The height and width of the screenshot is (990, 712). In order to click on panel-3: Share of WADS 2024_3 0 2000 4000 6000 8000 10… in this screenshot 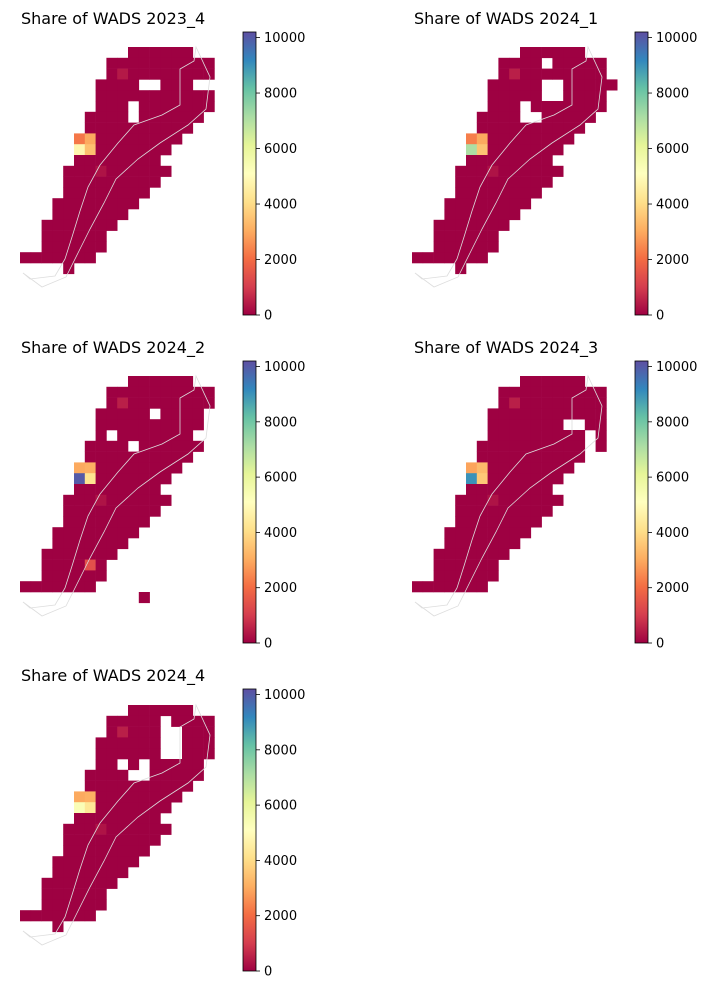, I will do `click(554, 495)`.